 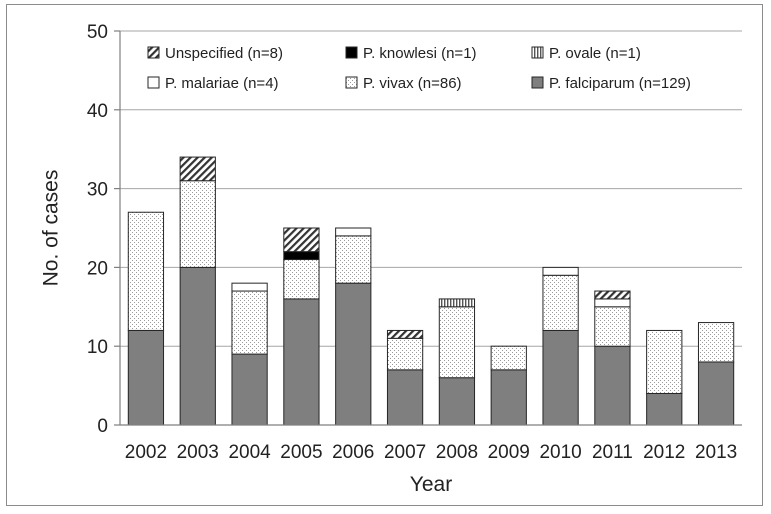 I want to click on x-tick-label-2005: 2005, so click(x=301, y=452).